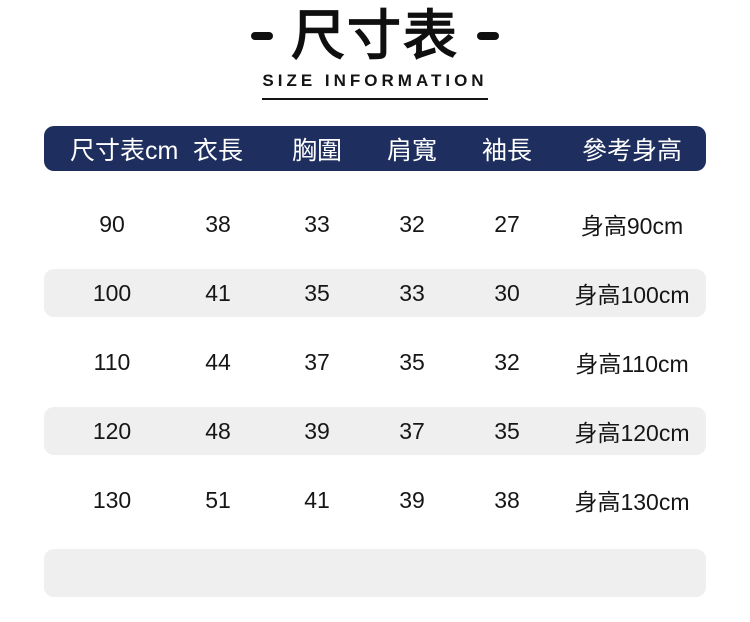  What do you see at coordinates (632, 364) in the screenshot?
I see `cell-ref-height: 身高110cm` at bounding box center [632, 364].